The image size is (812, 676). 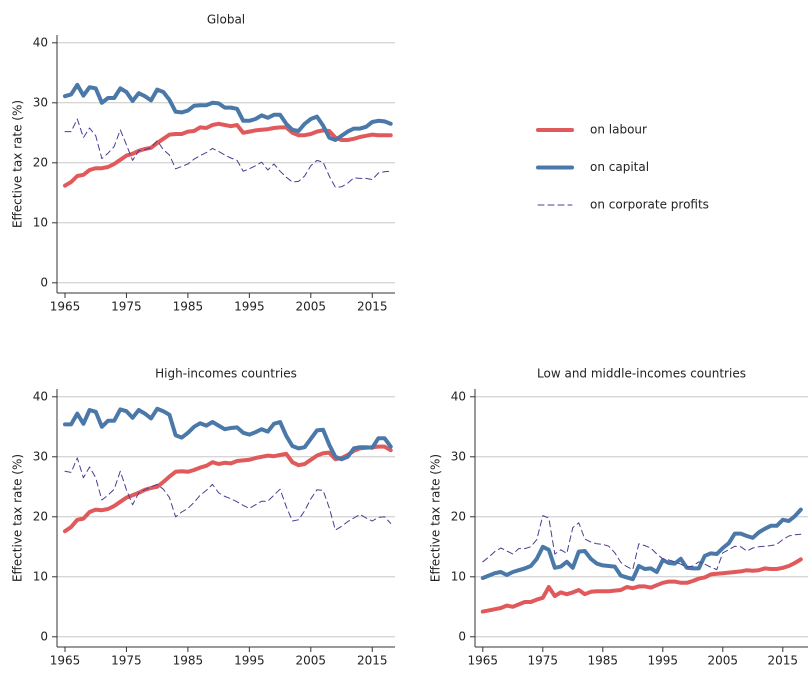 I want to click on legend-label: on corporate profits, so click(x=649, y=205).